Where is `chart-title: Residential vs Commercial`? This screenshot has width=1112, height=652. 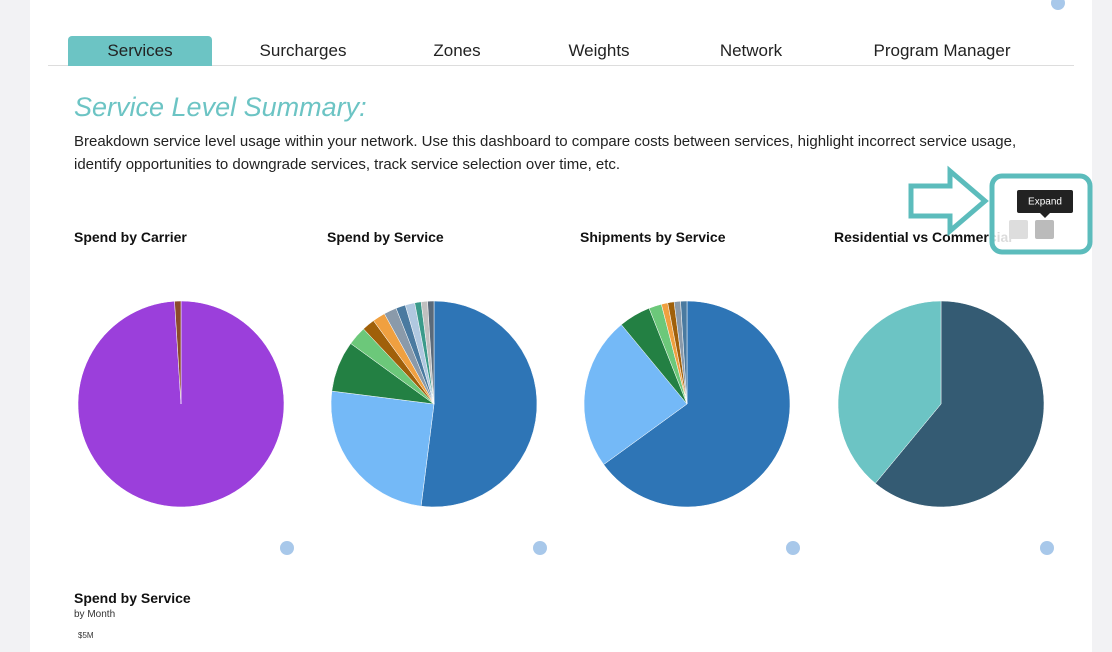 chart-title: Residential vs Commercial is located at coordinates (923, 237).